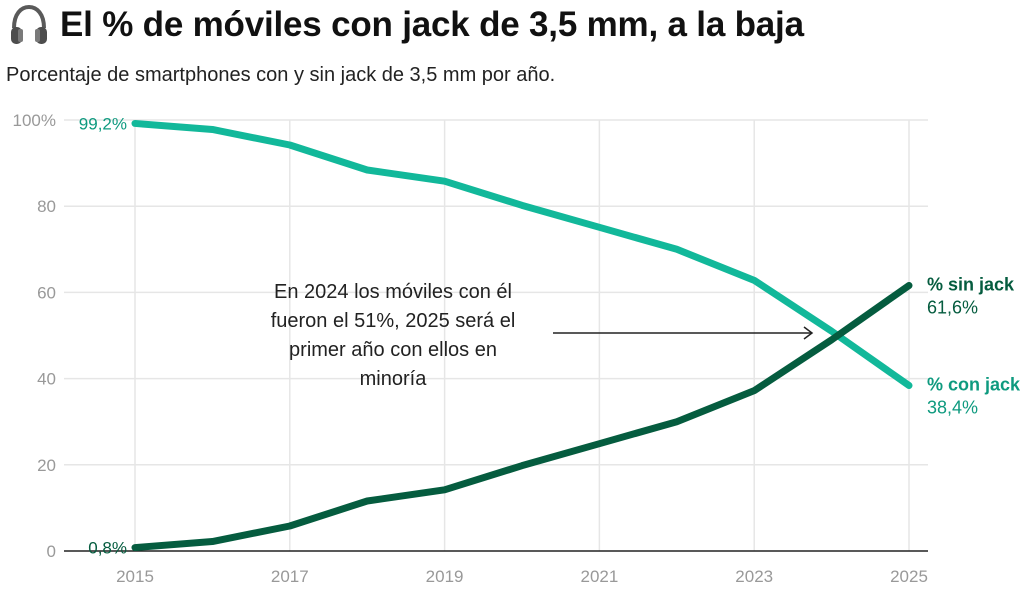 Image resolution: width=1024 pixels, height=605 pixels. What do you see at coordinates (29, 24) in the screenshot?
I see `headphones-icon` at bounding box center [29, 24].